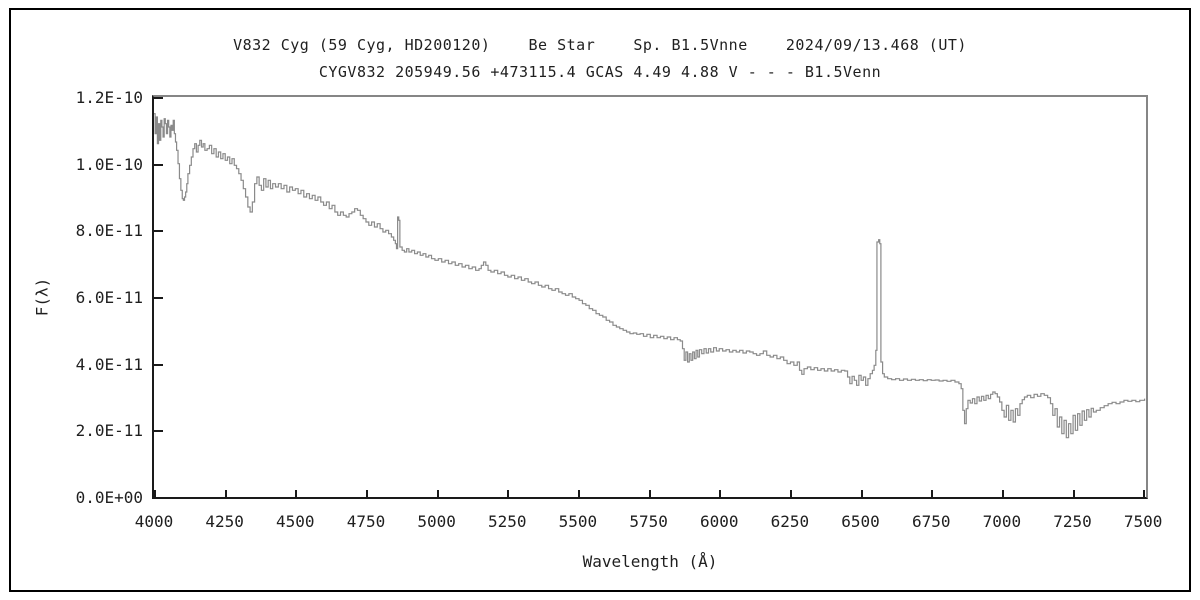 The image size is (1200, 600). I want to click on y-axis-tick-label: 2.0E-11, so click(109, 431).